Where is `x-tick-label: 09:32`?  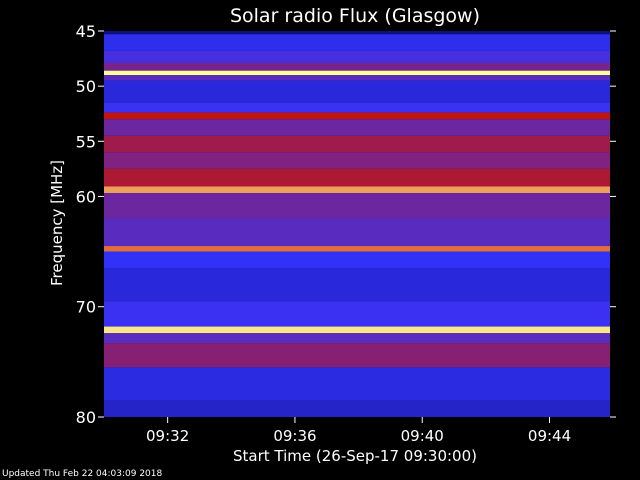
x-tick-label: 09:32 is located at coordinates (167, 436).